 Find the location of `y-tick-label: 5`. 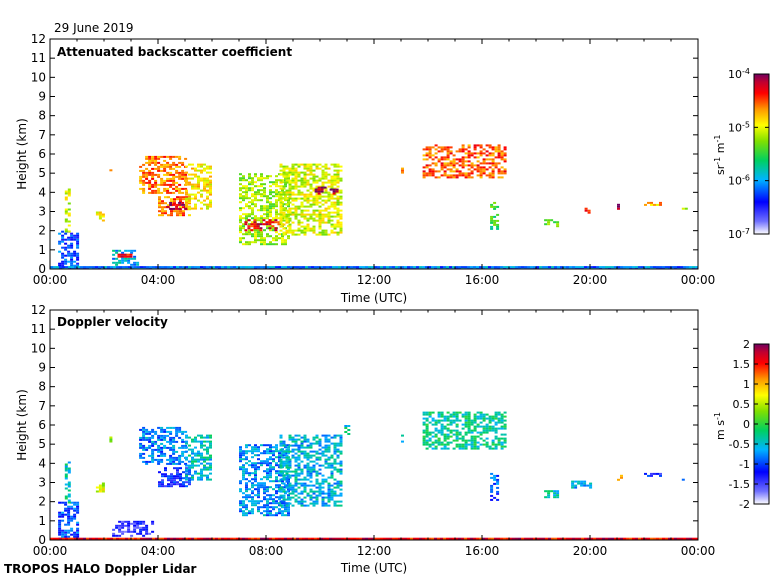

y-tick-label: 5 is located at coordinates (42, 444).